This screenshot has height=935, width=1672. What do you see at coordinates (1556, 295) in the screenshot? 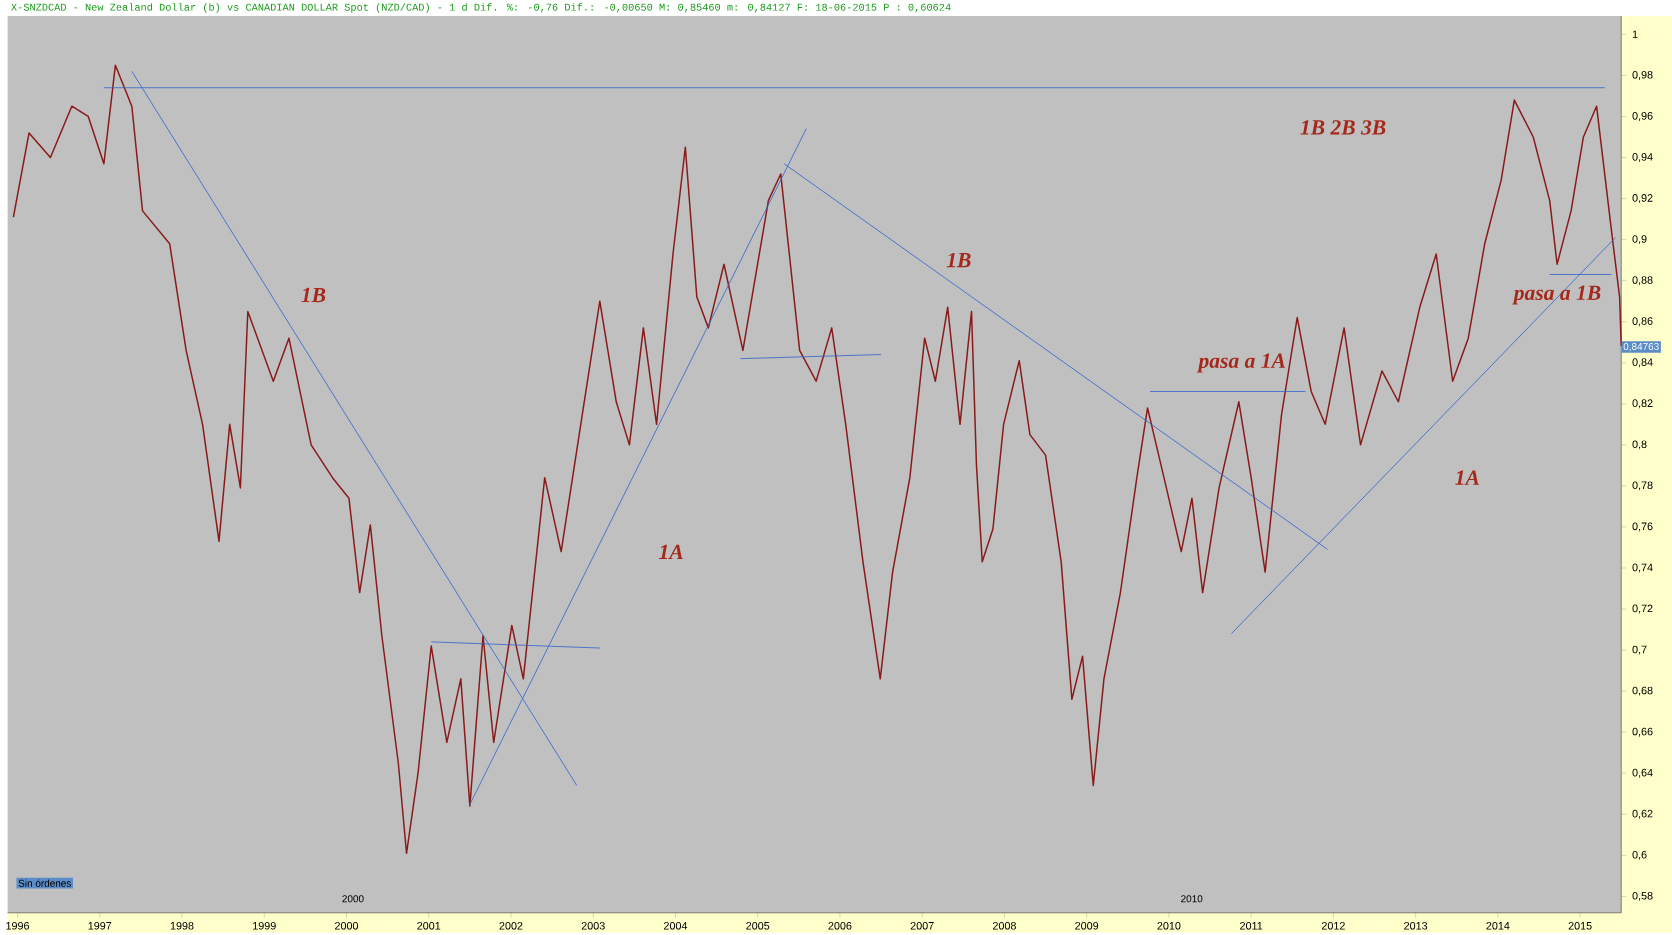
I see `annotation: pasa a 1B` at bounding box center [1556, 295].